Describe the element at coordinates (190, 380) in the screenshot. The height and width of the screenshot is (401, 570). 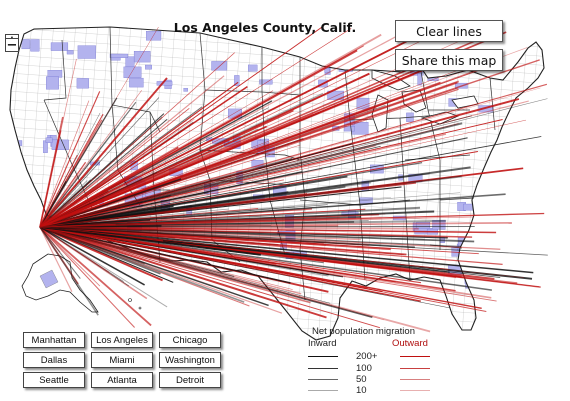
I see `city-button-detroit: Detroit` at that location.